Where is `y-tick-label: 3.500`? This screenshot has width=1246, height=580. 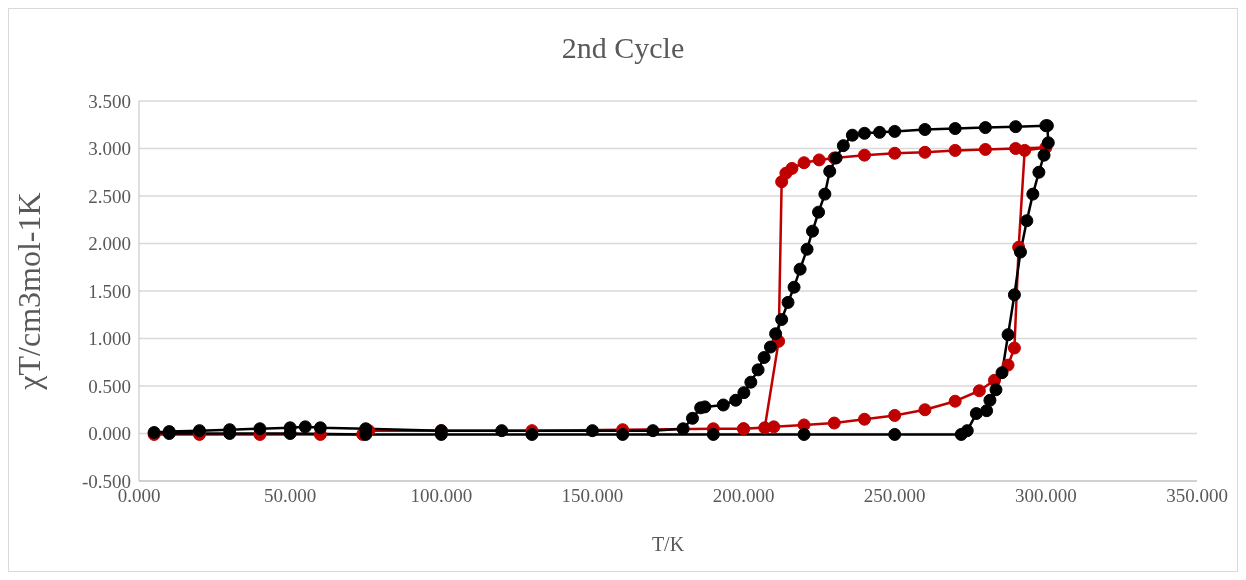 y-tick-label: 3.500 is located at coordinates (109, 101).